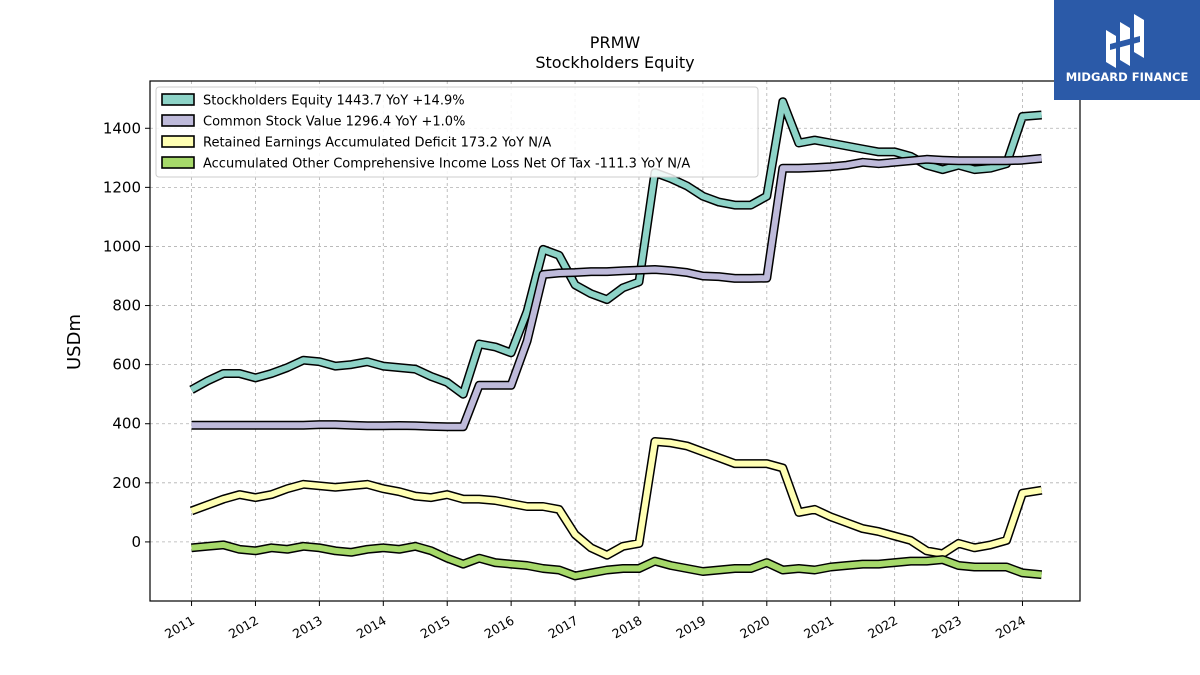 The height and width of the screenshot is (675, 1200). I want to click on y-tick-label: 1200, so click(122, 187).